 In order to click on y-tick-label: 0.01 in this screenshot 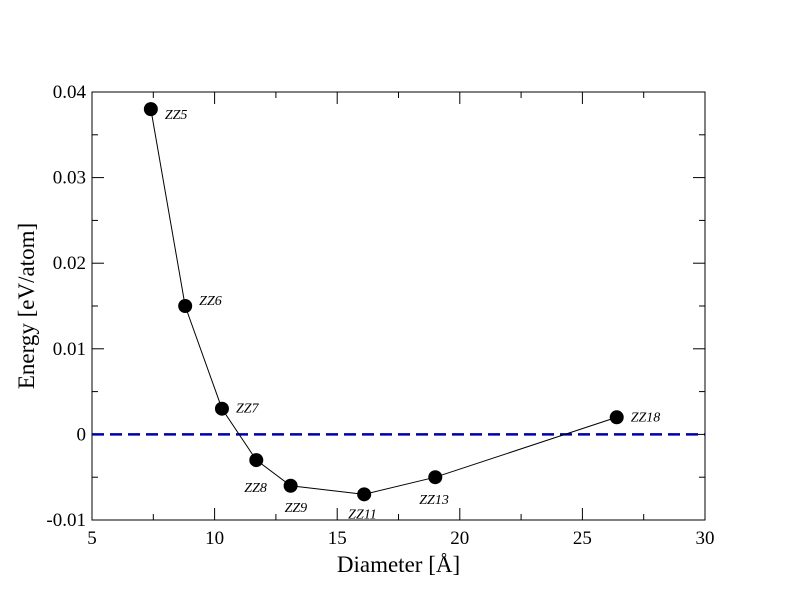, I will do `click(69, 349)`.